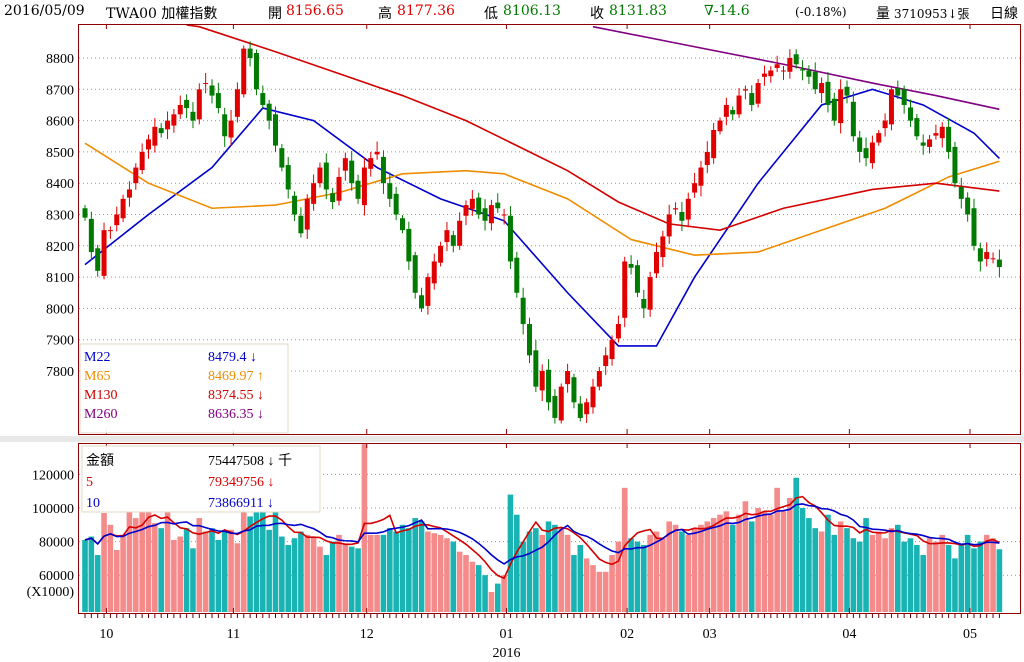 The image size is (1024, 662). Describe the element at coordinates (60, 247) in the screenshot. I see `price-tick-label: 8200` at that location.